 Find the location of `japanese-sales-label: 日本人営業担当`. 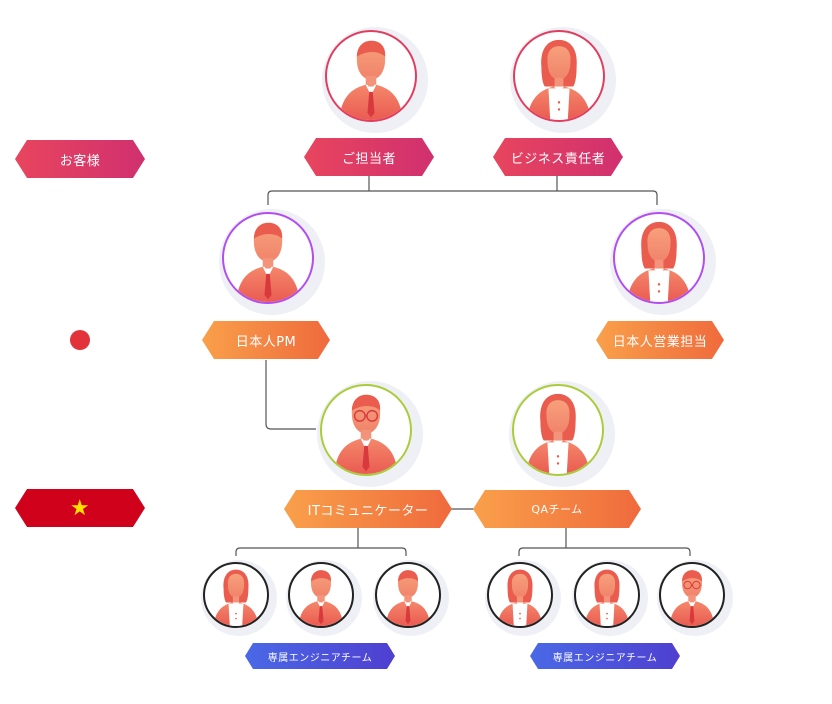

japanese-sales-label: 日本人営業担当 is located at coordinates (660, 340).